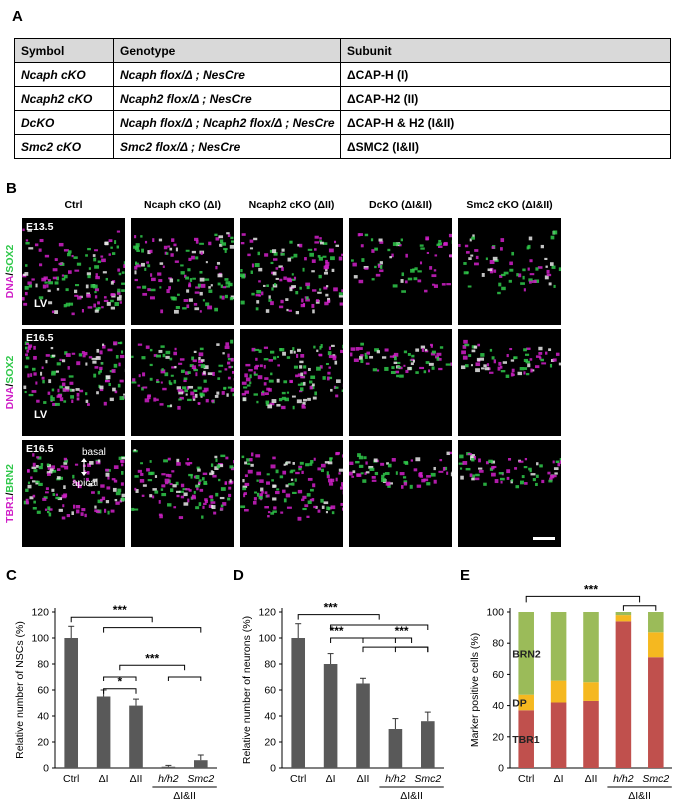  What do you see at coordinates (363, 779) in the screenshot?
I see `x-tick-label: ΔII` at bounding box center [363, 779].